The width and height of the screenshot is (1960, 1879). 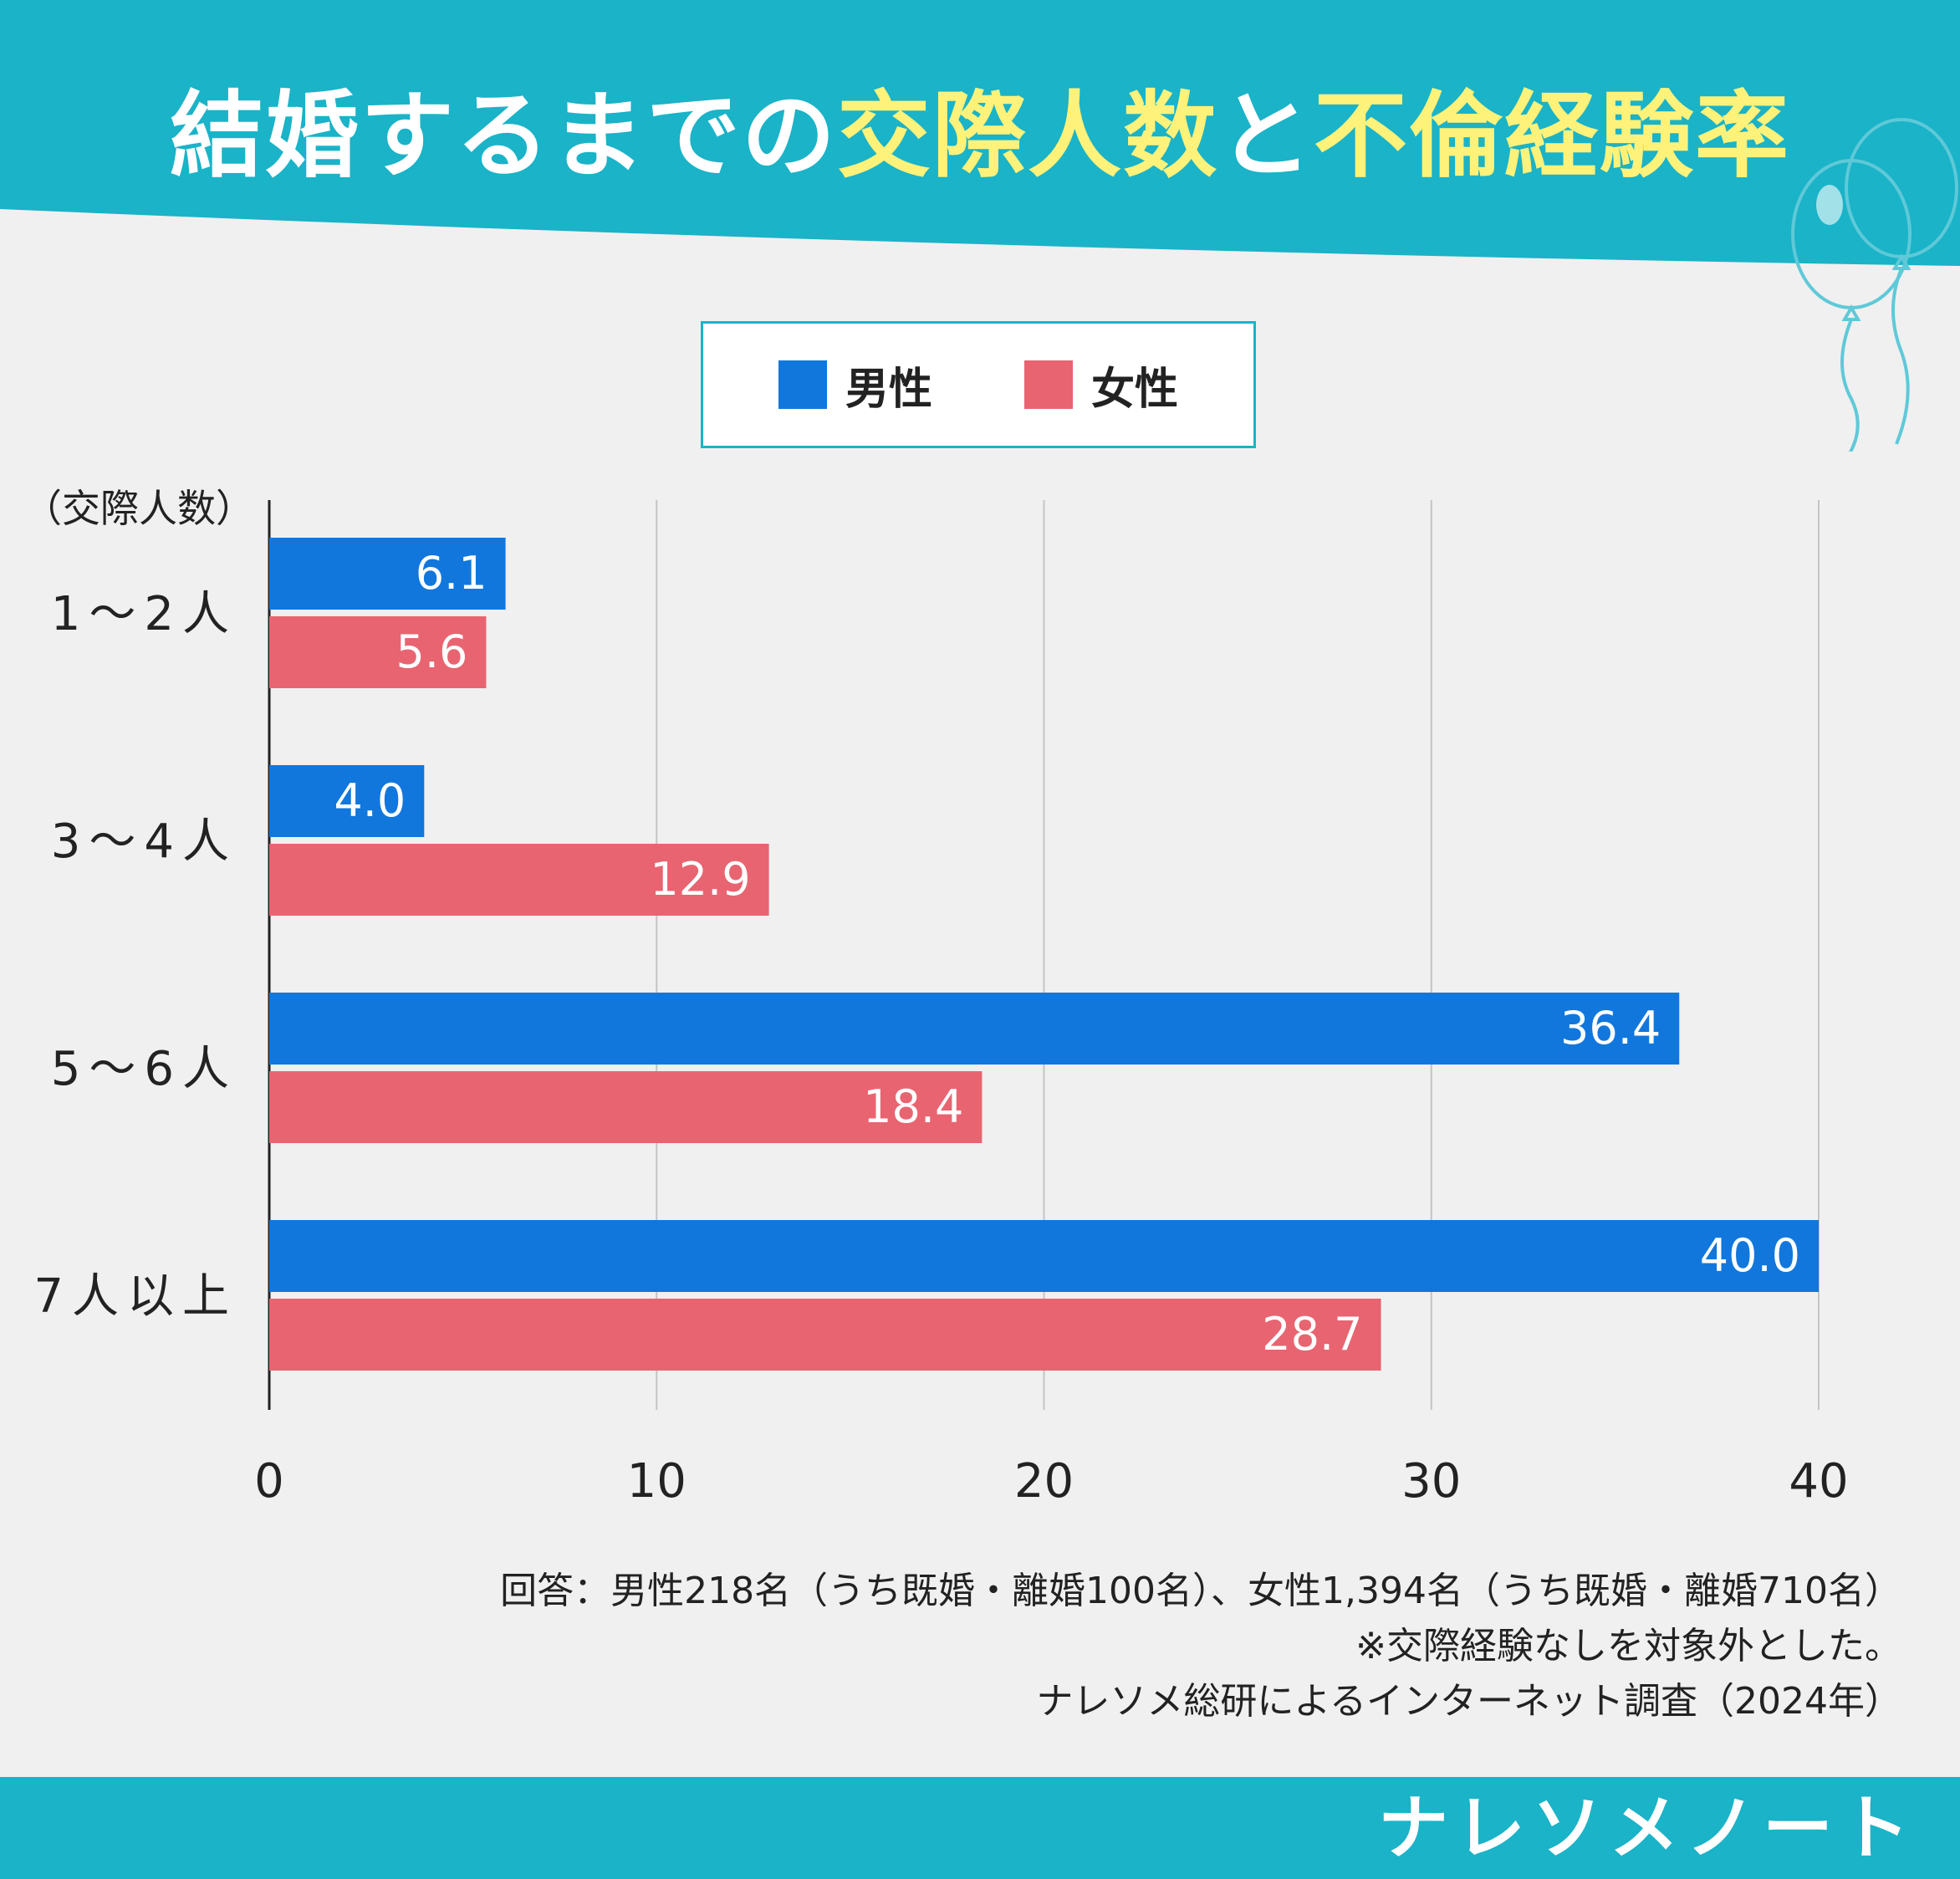 I want to click on data-label: 12.9, so click(x=700, y=879).